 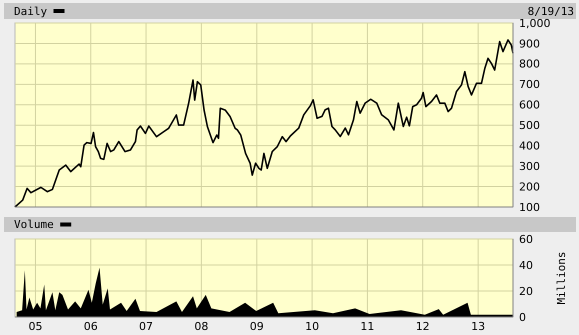 I want to click on y-tick-label: 40, so click(x=526, y=265).